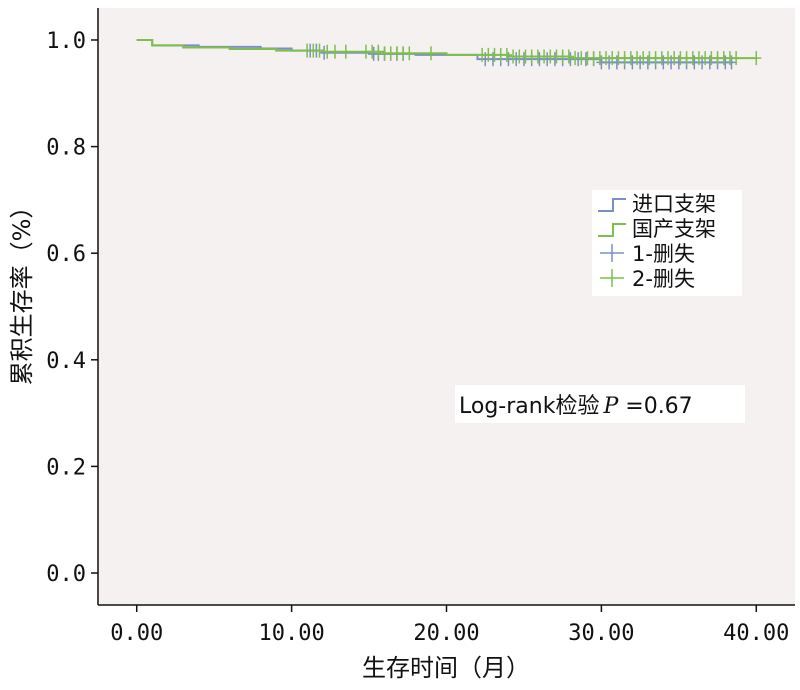  Describe the element at coordinates (66, 254) in the screenshot. I see `y-tick-label: 0.6` at that location.